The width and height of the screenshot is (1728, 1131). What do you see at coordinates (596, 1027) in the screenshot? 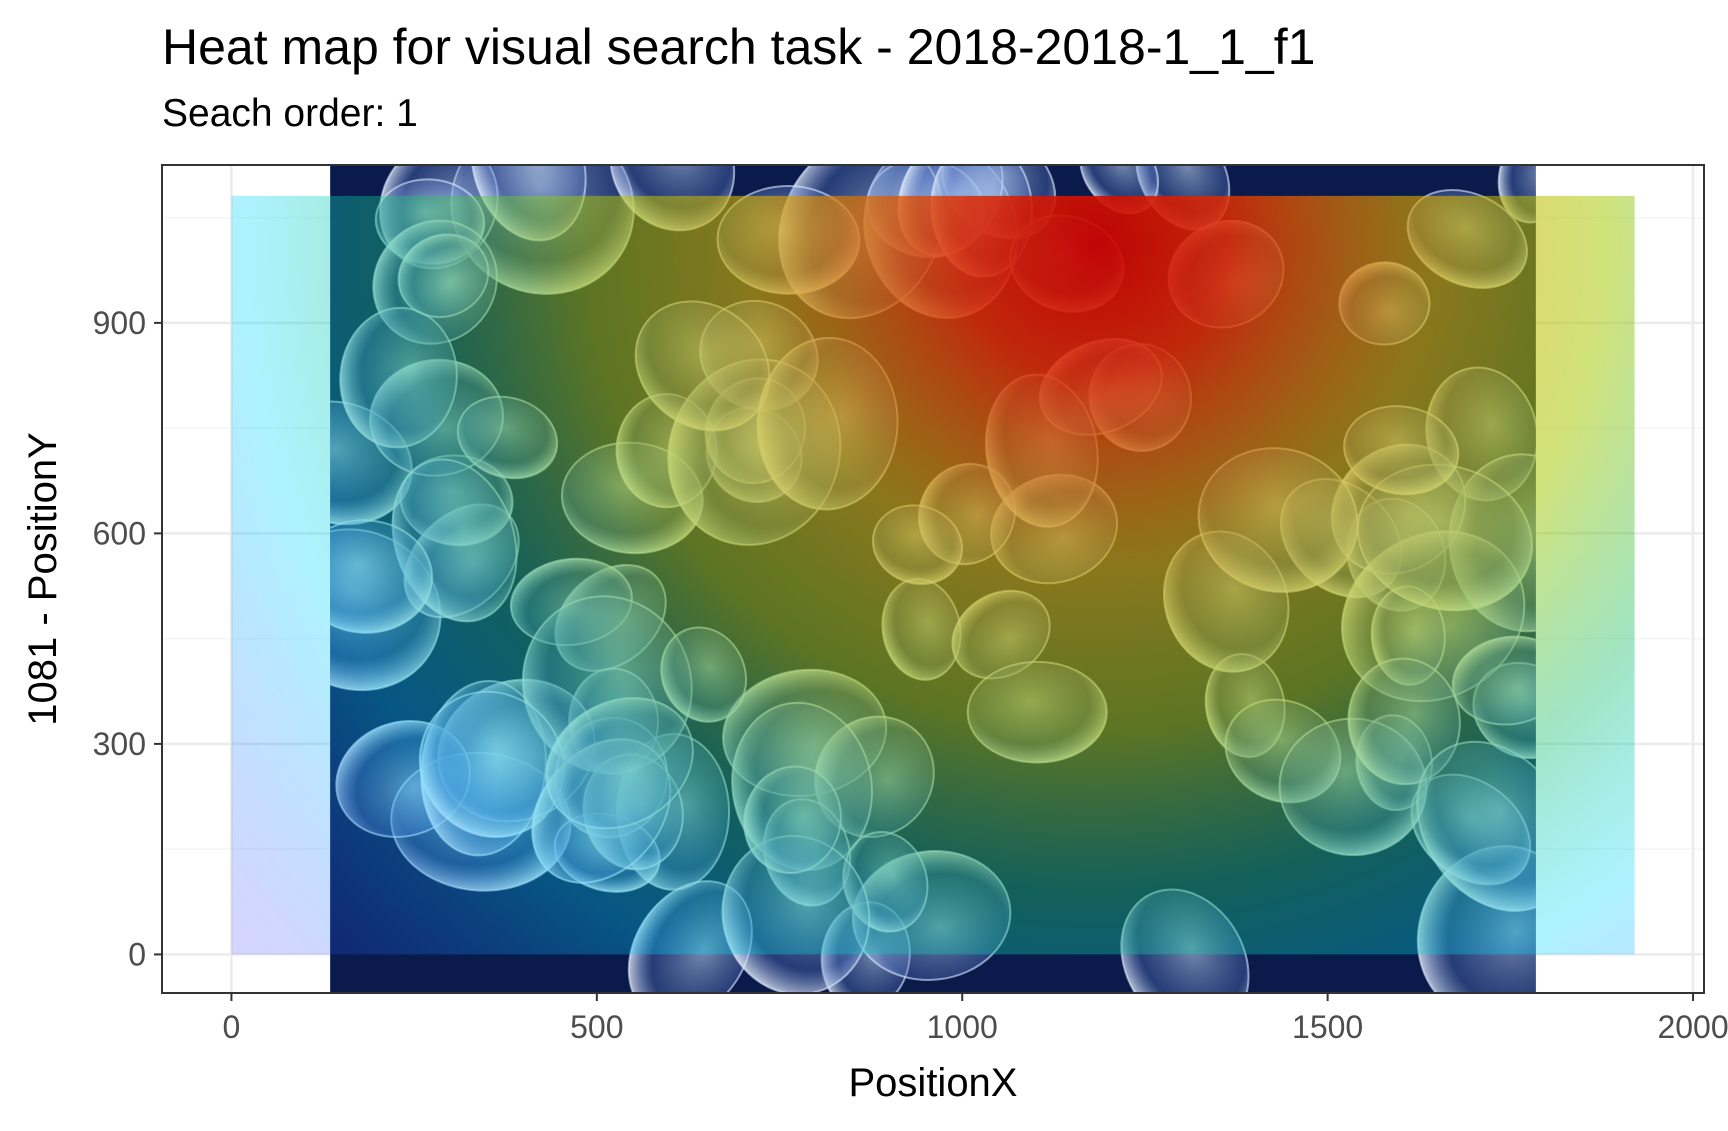
I see `x-tick-label: 500` at bounding box center [596, 1027].